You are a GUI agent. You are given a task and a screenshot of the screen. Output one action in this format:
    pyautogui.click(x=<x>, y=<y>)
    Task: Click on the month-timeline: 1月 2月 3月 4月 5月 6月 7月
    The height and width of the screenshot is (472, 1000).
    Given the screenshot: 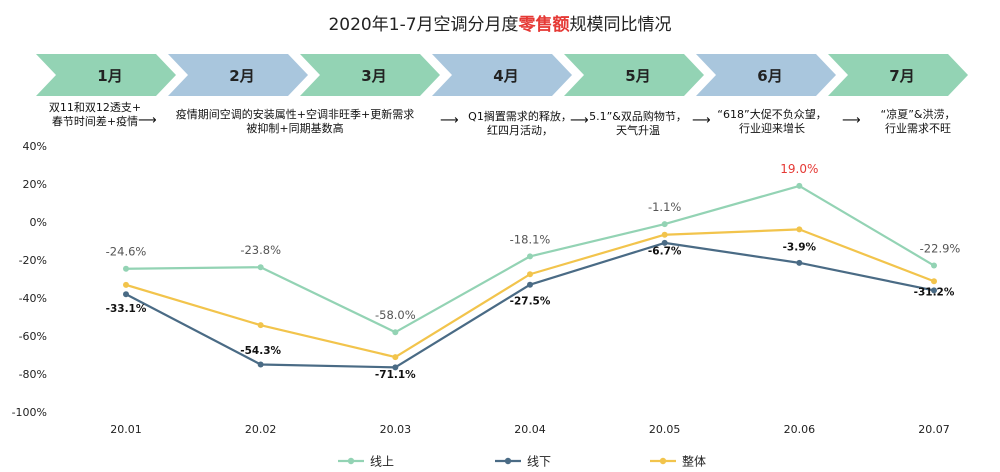 What is the action you would take?
    pyautogui.click(x=502, y=75)
    